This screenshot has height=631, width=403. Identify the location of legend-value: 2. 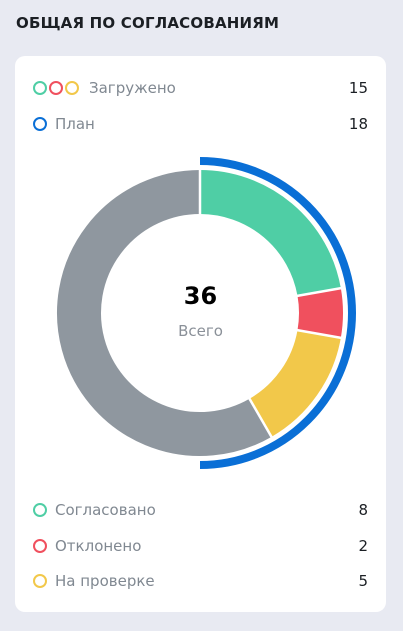
(363, 546).